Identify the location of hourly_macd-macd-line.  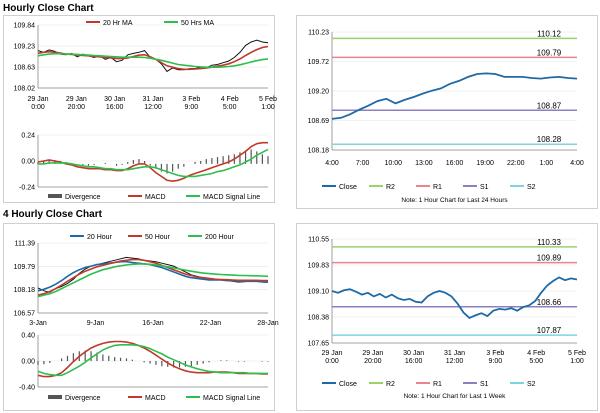
(152, 162).